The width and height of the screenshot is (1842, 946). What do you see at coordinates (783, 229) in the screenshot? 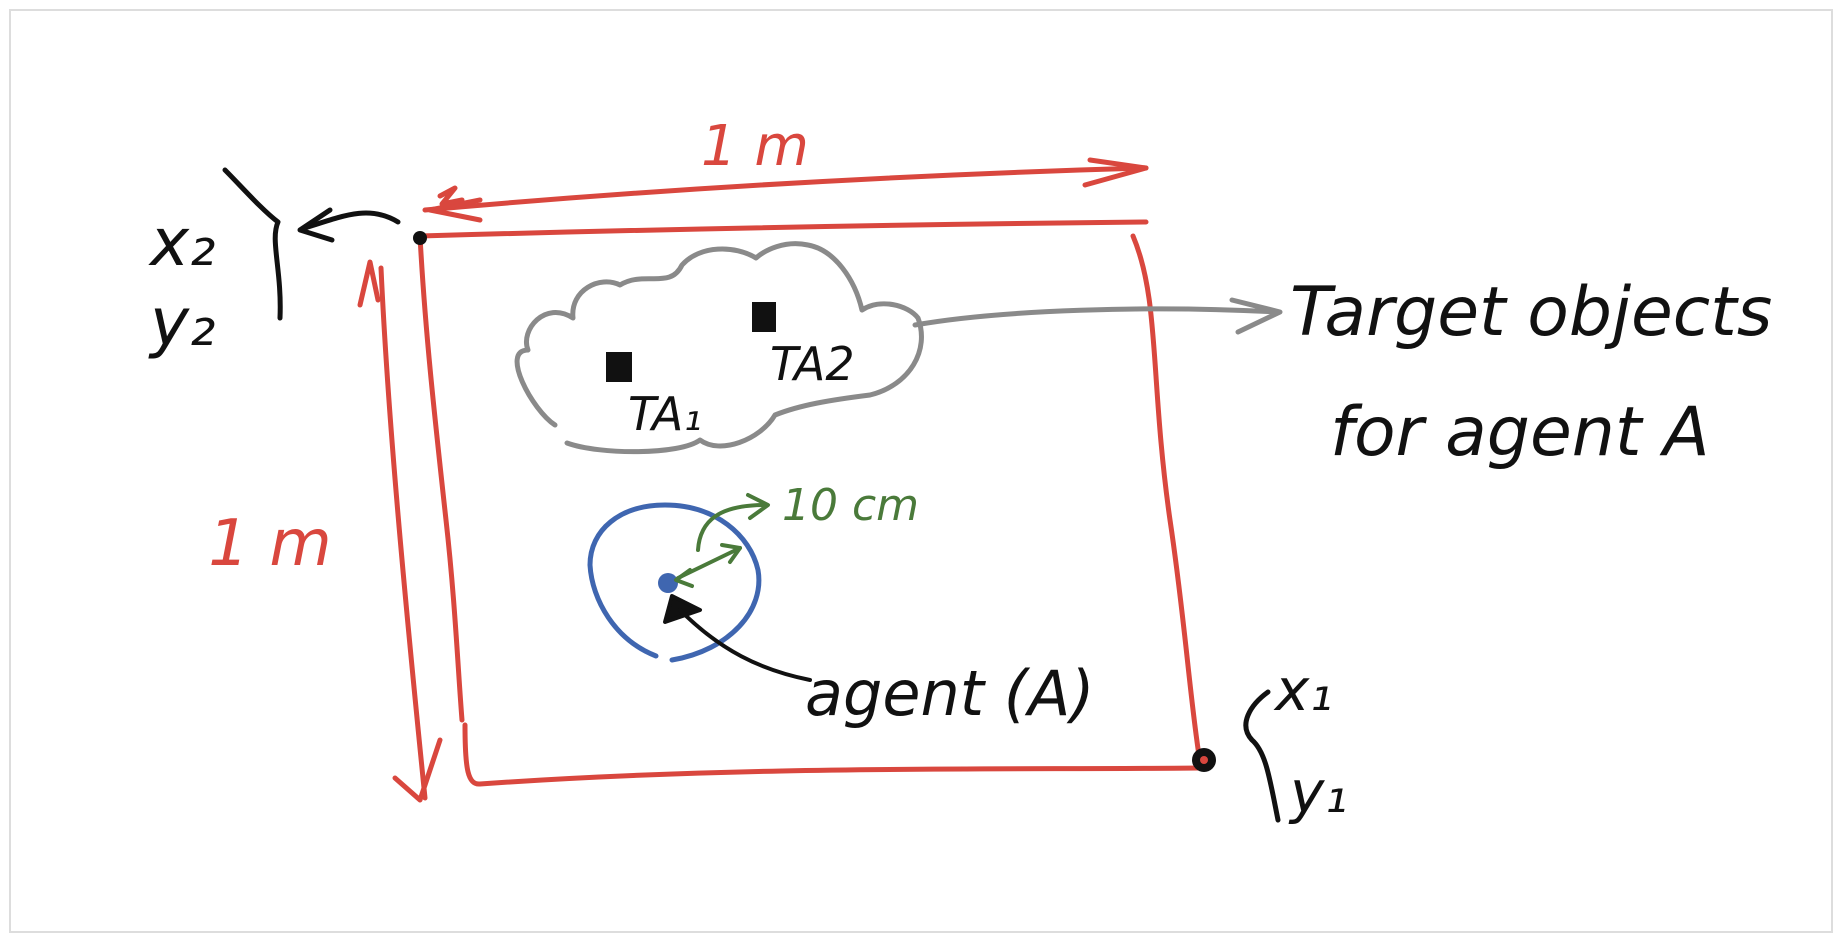
I see `arena-top-edge` at bounding box center [783, 229].